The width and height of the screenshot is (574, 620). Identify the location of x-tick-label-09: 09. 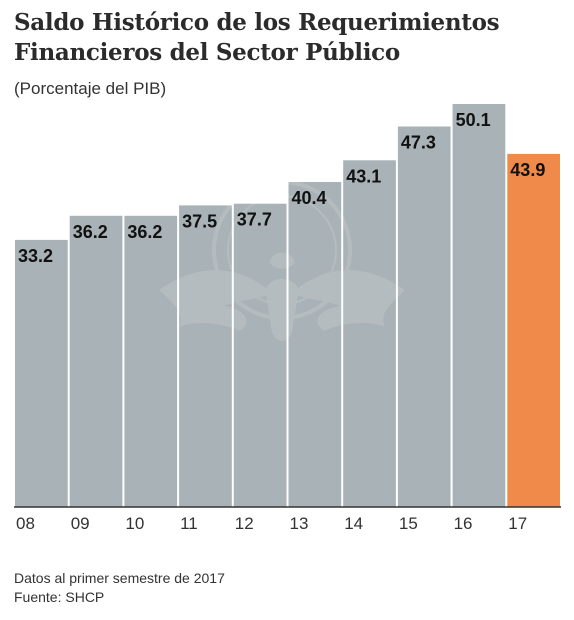
(80, 523).